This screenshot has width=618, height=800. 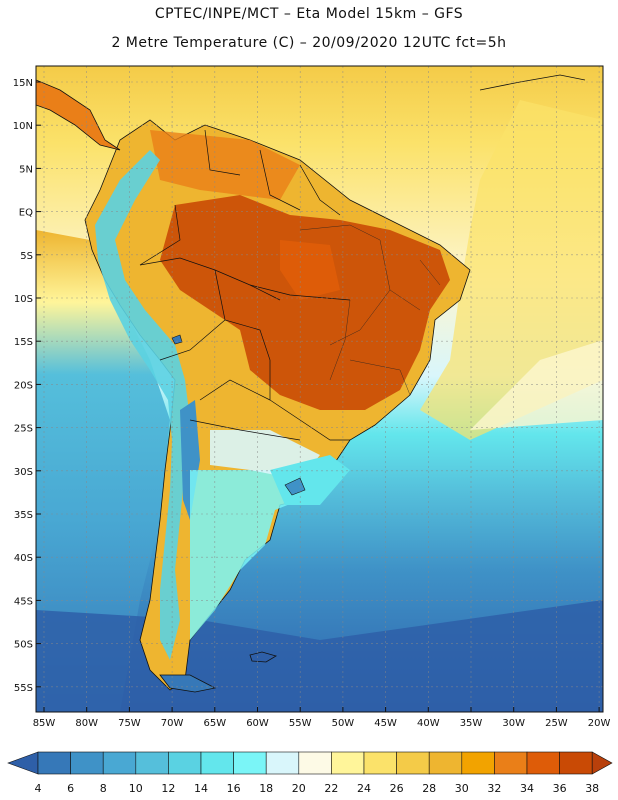 I want to click on lat-label: 15S, so click(x=23, y=342).